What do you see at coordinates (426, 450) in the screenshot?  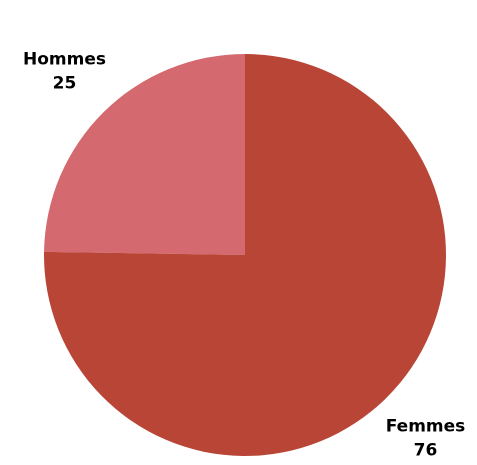 I see `slice-value: 76` at bounding box center [426, 450].